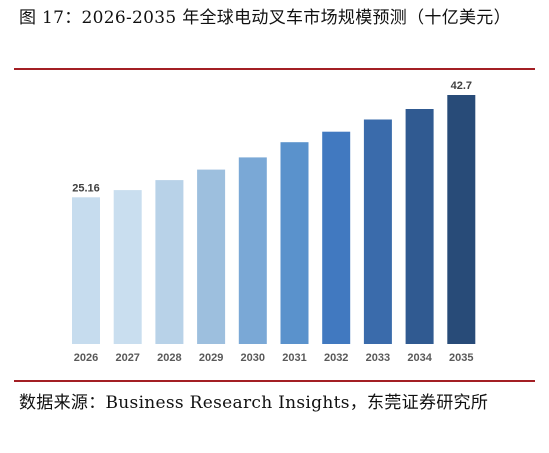  I want to click on x-tick-2030: 2030, so click(253, 358).